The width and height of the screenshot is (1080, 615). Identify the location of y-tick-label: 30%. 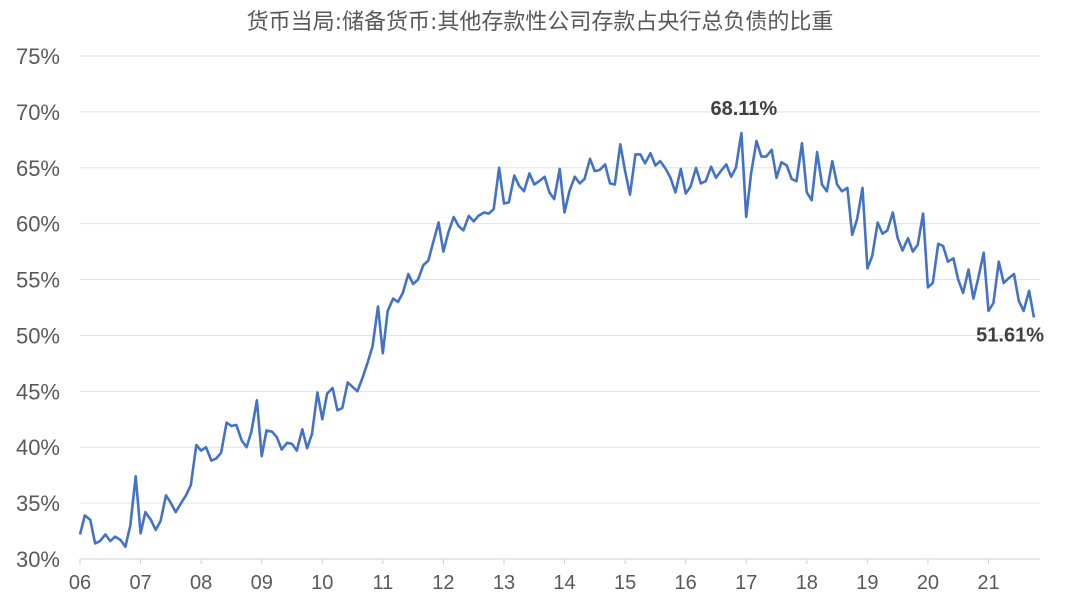
(38, 559).